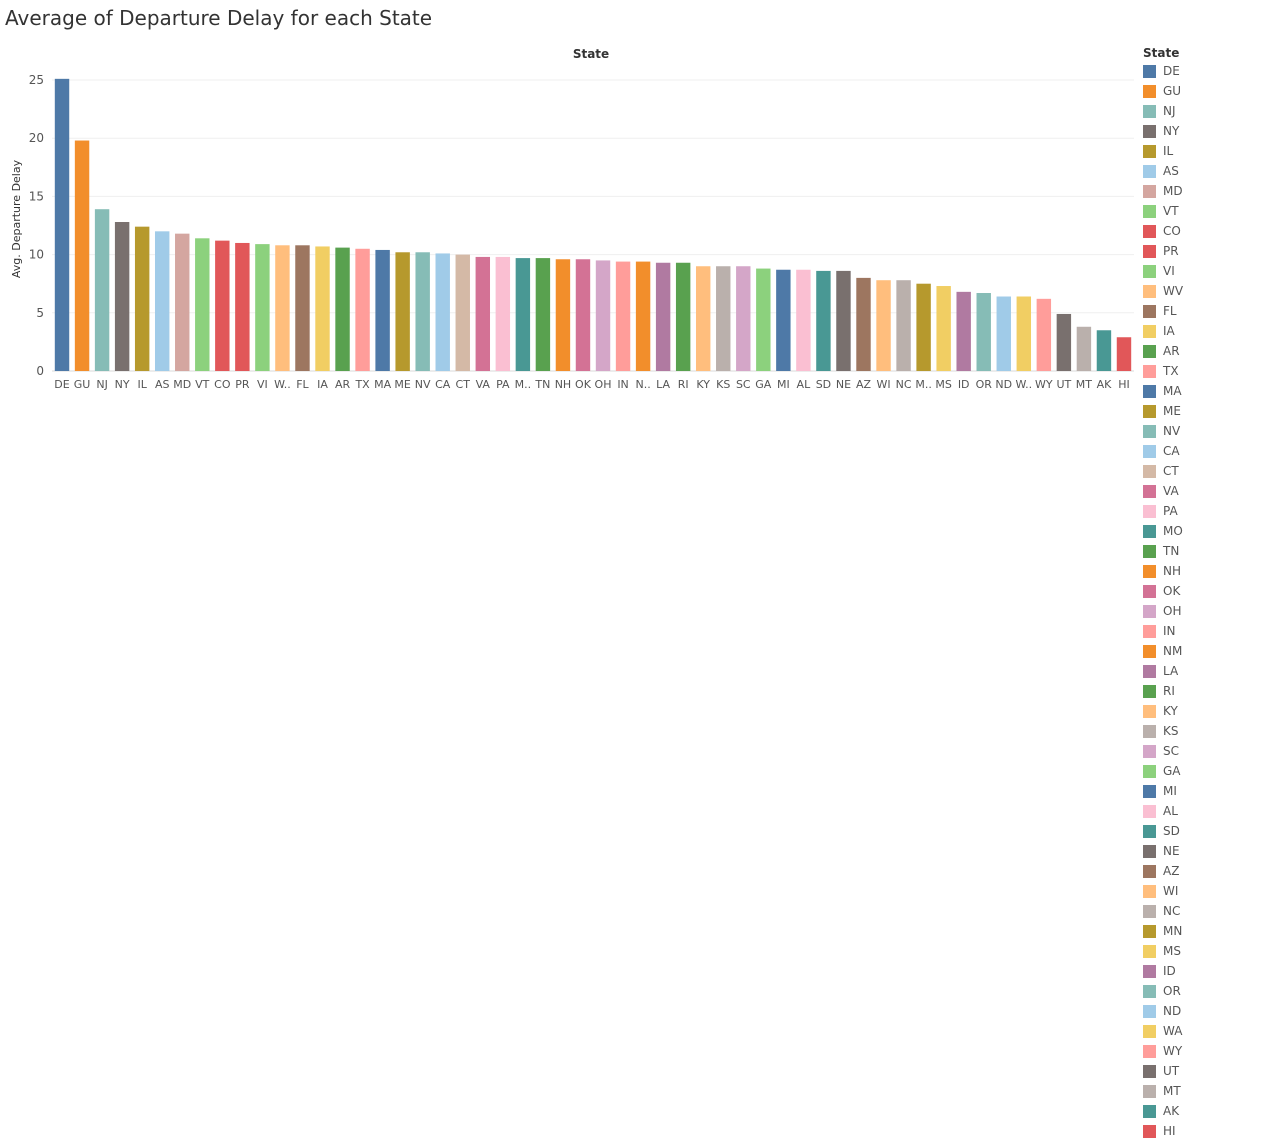 The width and height of the screenshot is (1282, 1141). What do you see at coordinates (1210, 311) in the screenshot?
I see `legend-item: FL` at bounding box center [1210, 311].